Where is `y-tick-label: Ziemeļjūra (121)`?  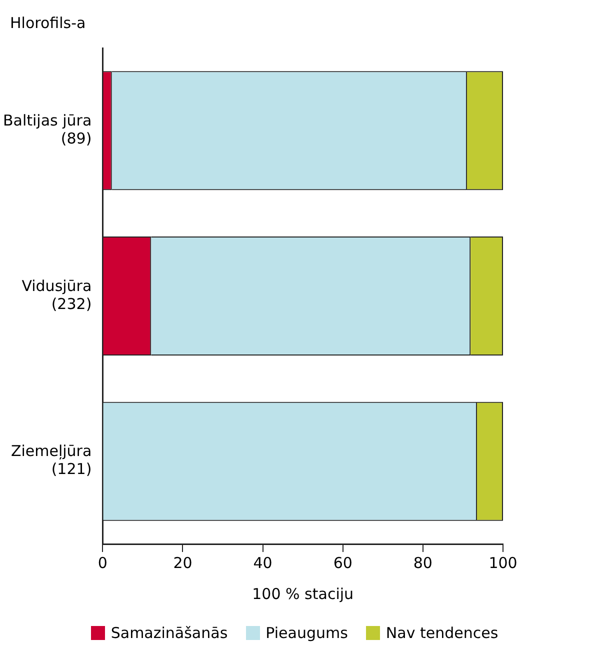
y-tick-label: Ziemeļjūra (121) is located at coordinates (51, 460).